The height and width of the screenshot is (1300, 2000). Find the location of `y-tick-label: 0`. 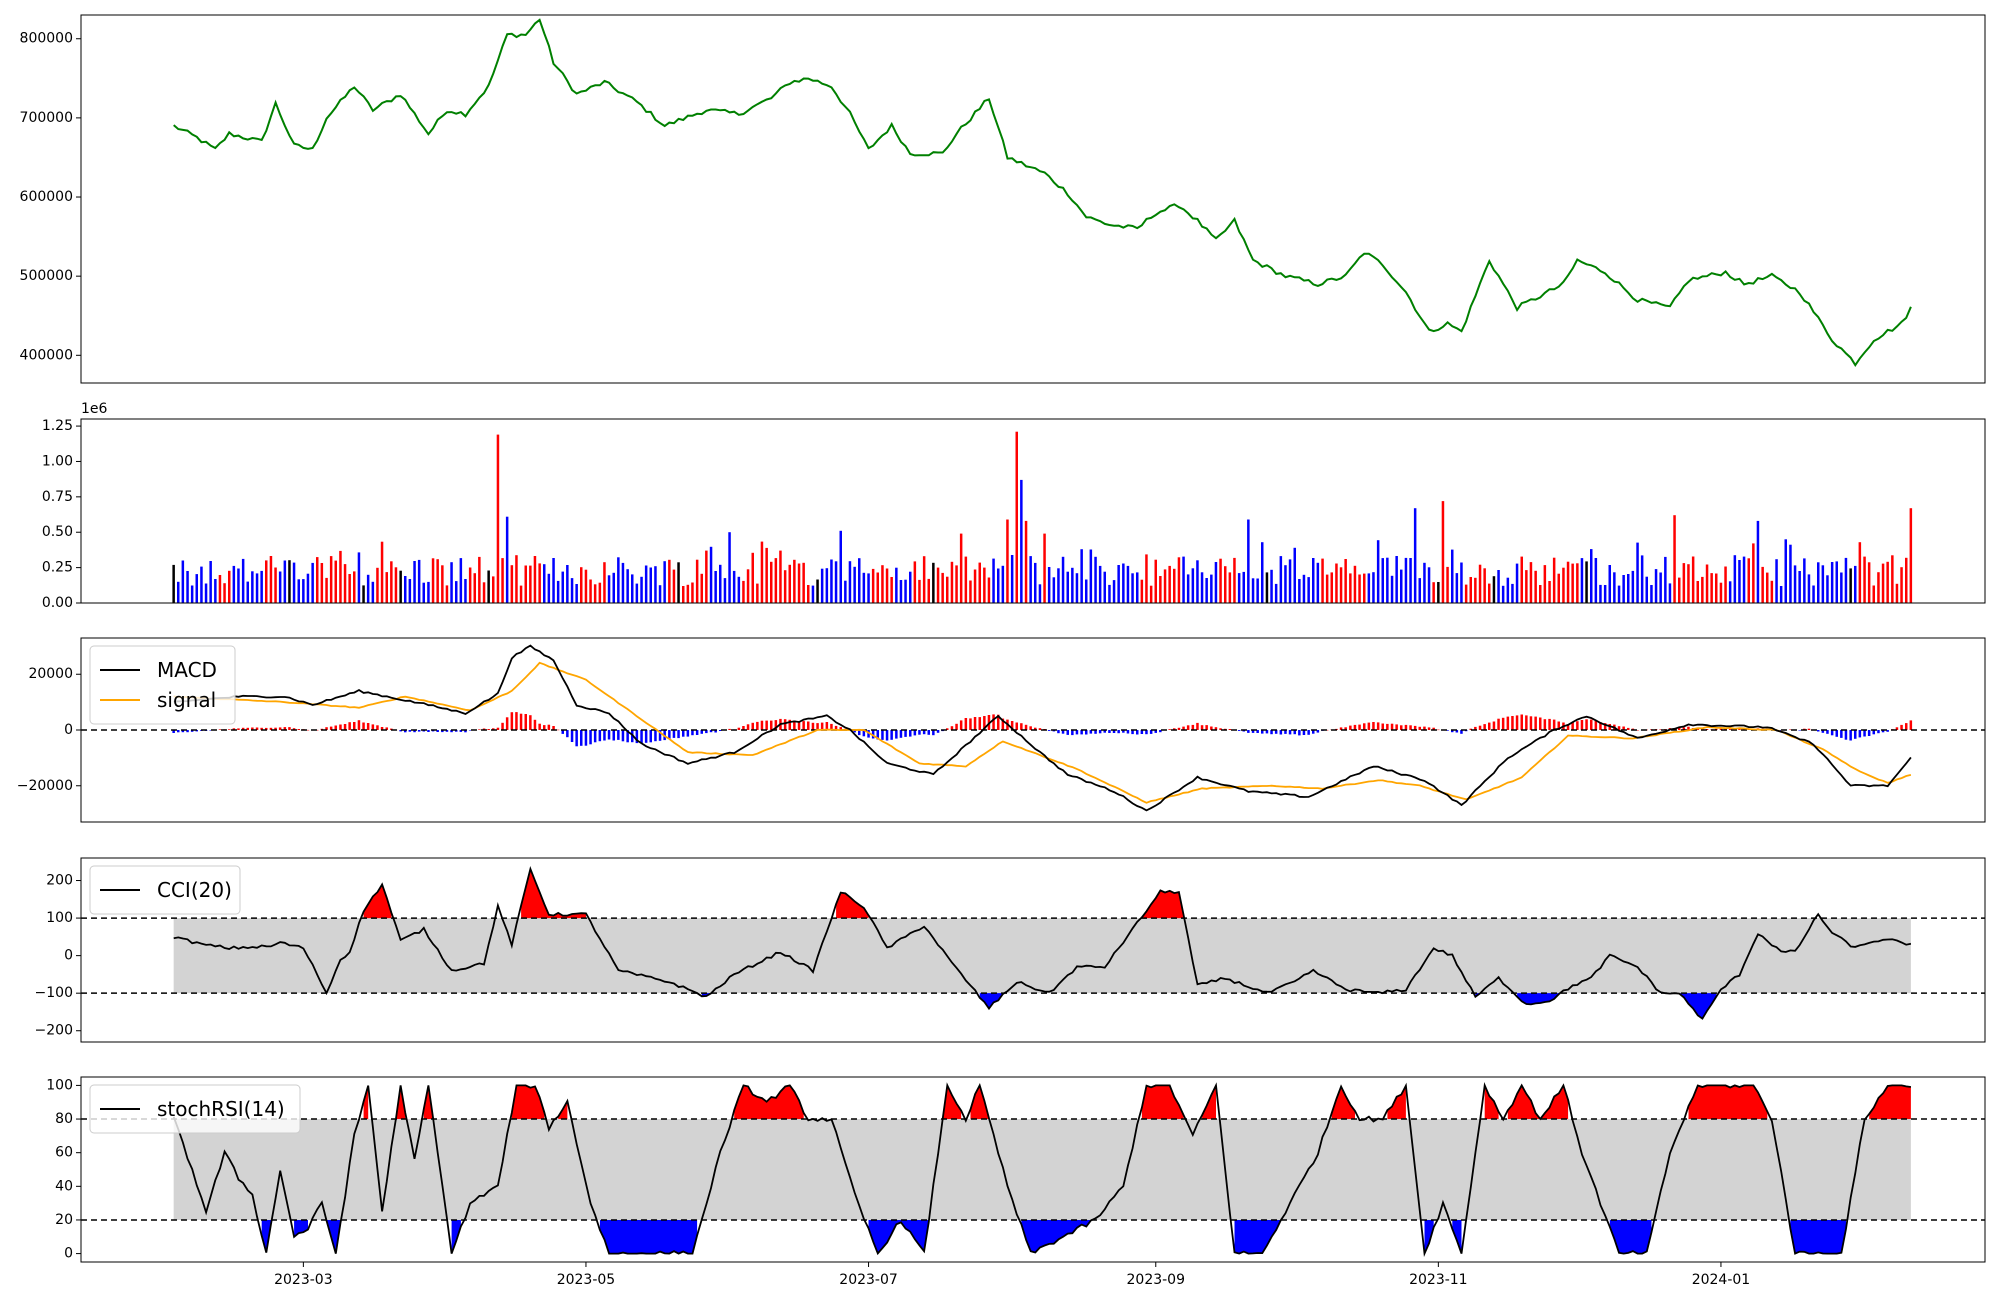

y-tick-label: 0 is located at coordinates (68, 730).